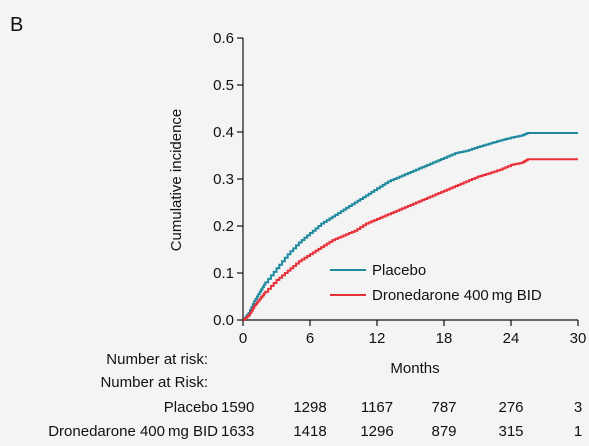 The image size is (589, 446). I want to click on y-tick-label: 0.4, so click(223, 132).